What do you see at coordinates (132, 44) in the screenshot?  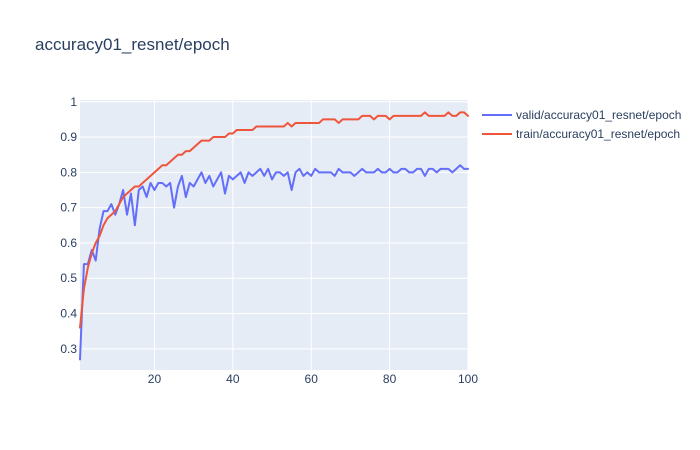 I see `chart-title: accuracy01_resnet/epoch` at bounding box center [132, 44].